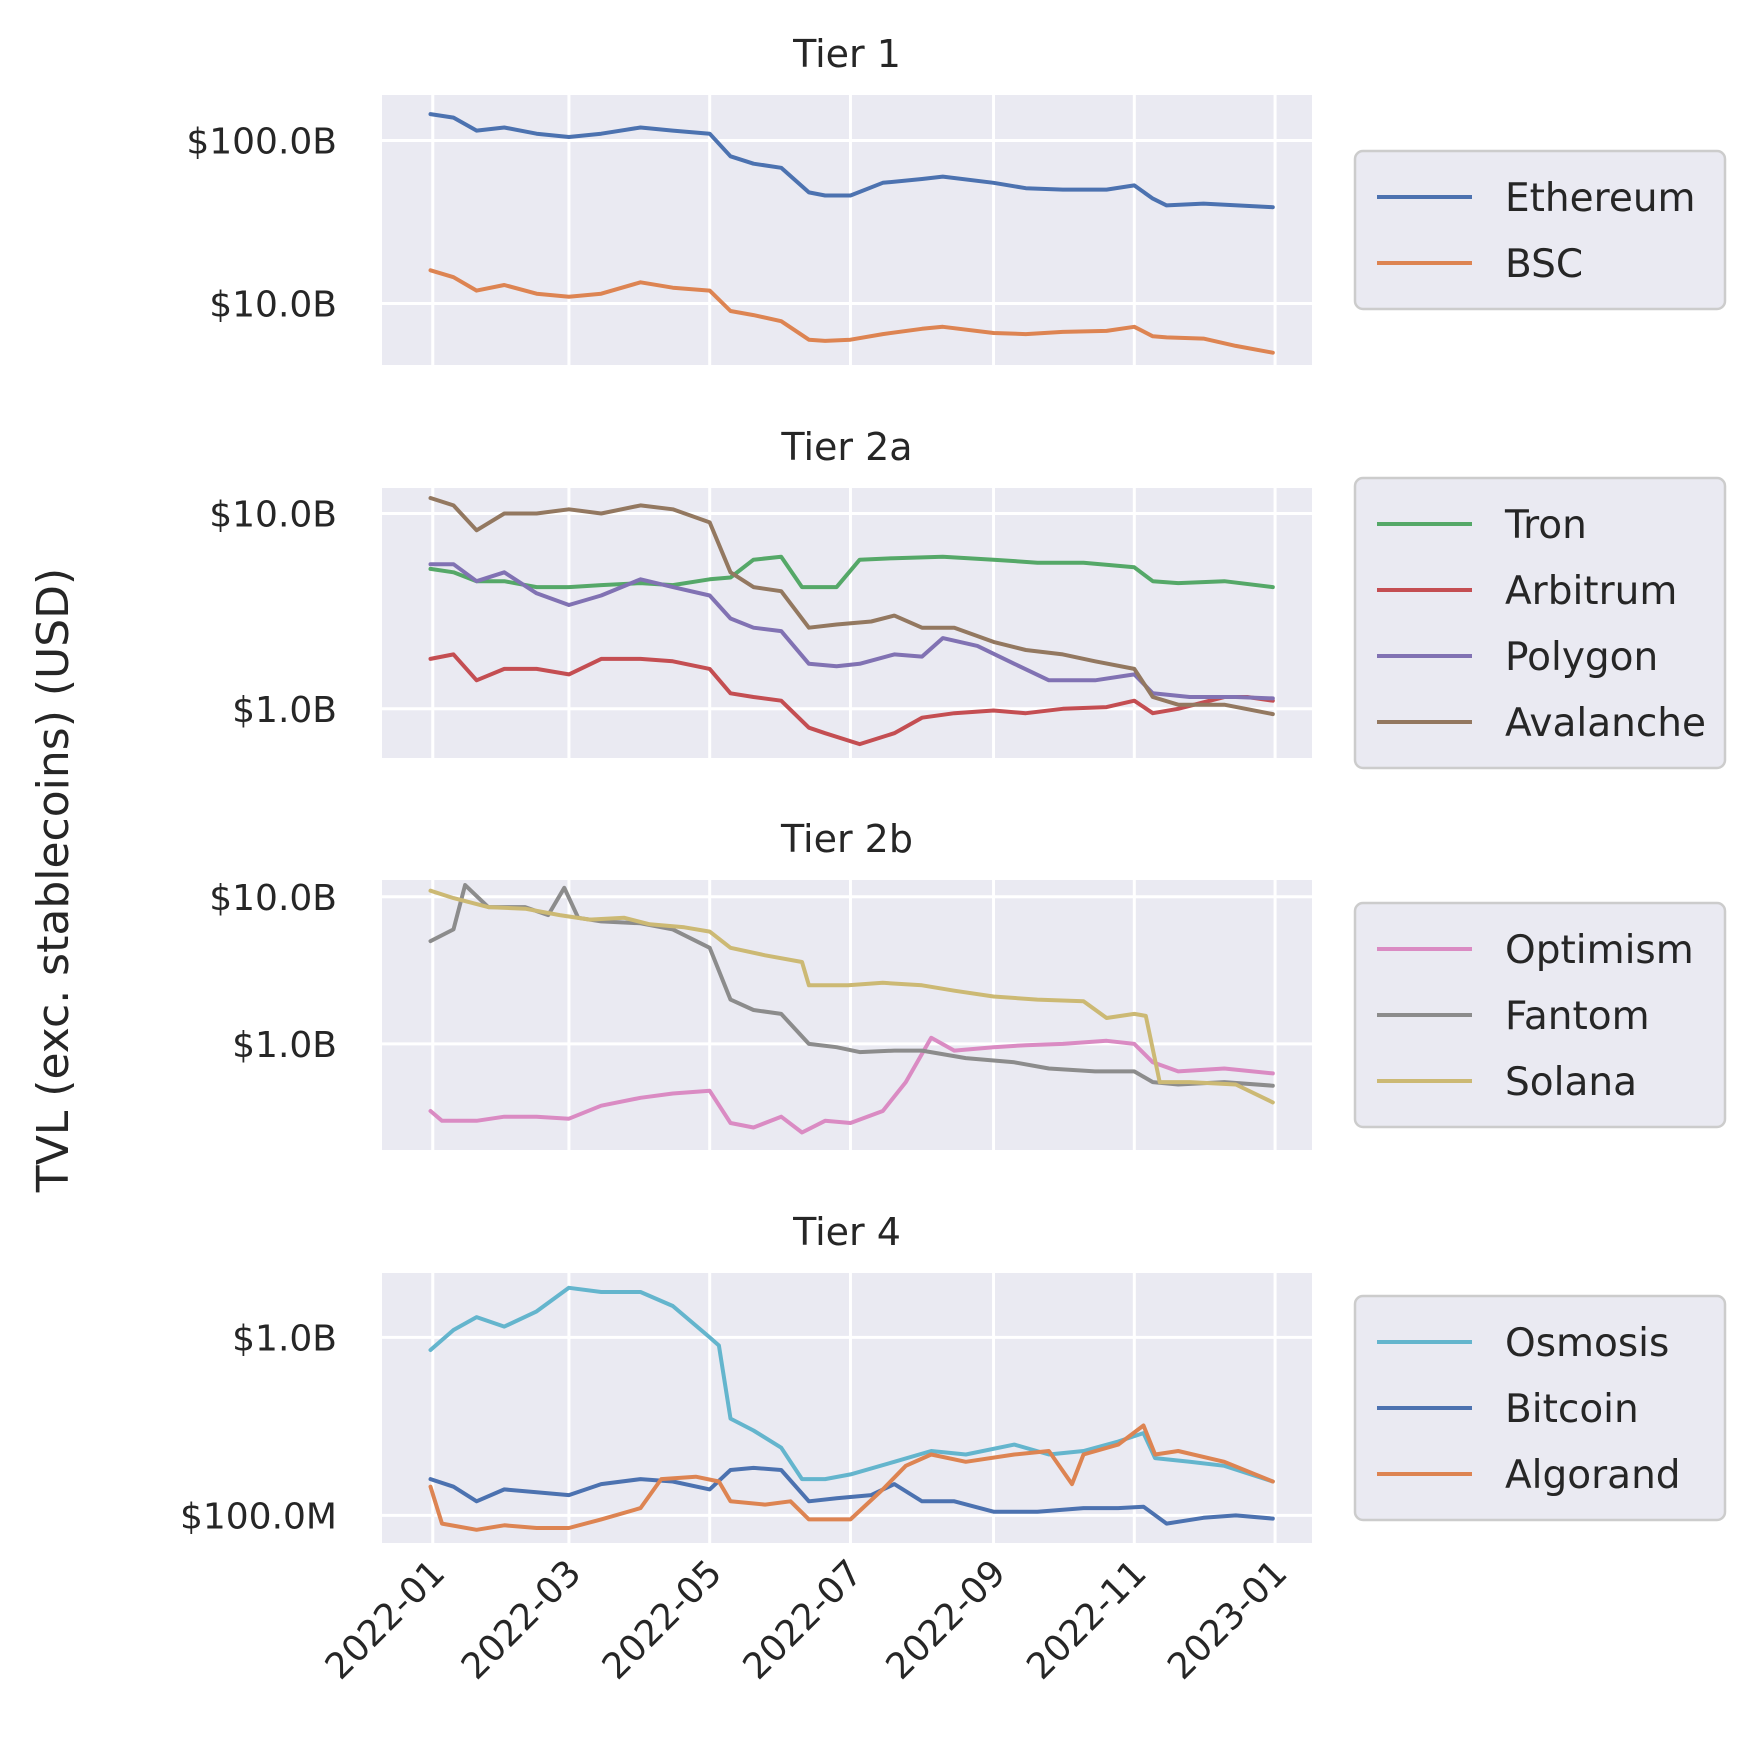 The image size is (1751, 1757). I want to click on legend: Tron Arbitrum Polygon Avalanche, so click(1540, 623).